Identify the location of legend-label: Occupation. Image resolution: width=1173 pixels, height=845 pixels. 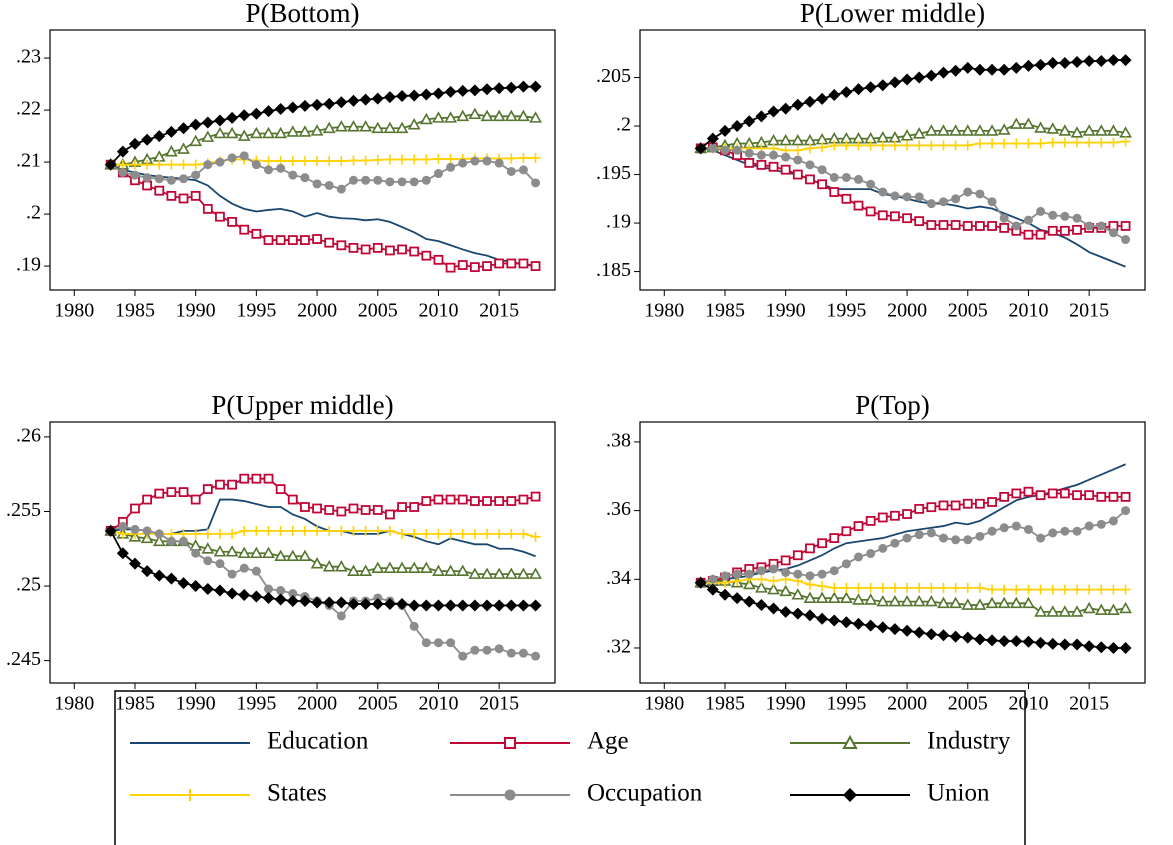
(645, 793).